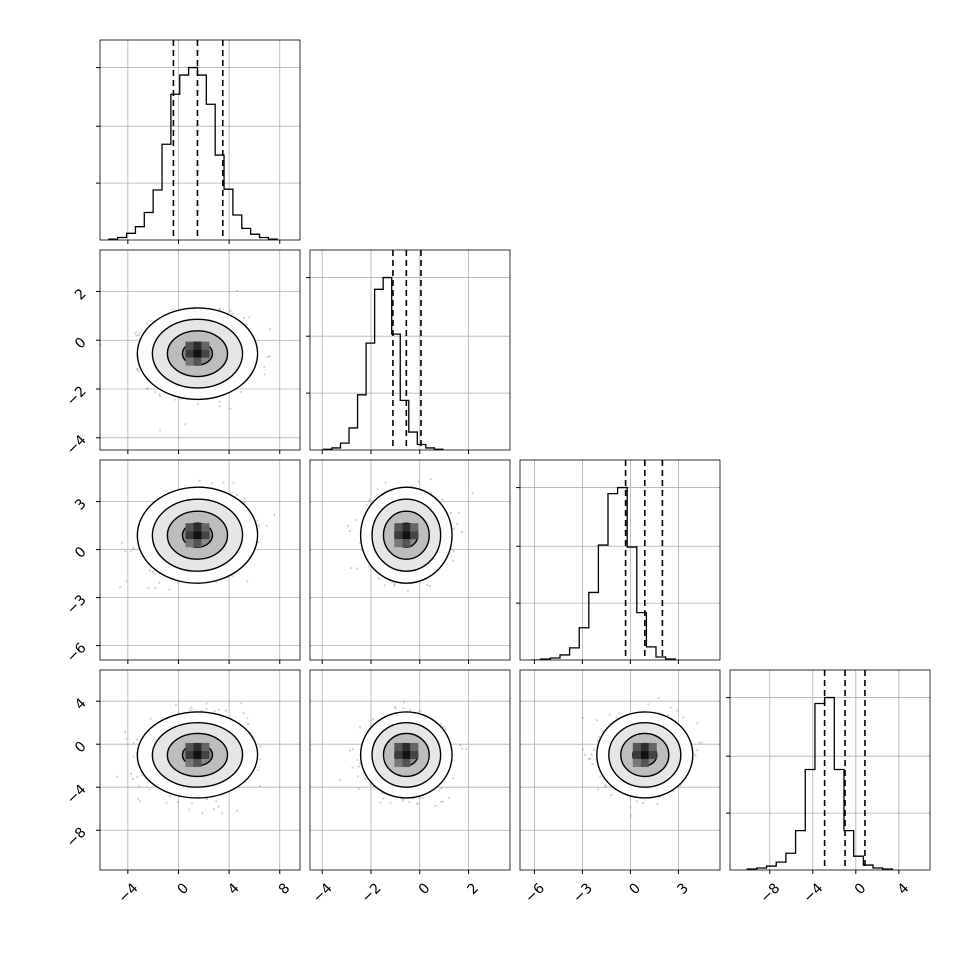 Image resolution: width=970 pixels, height=970 pixels. I want to click on xtick-label-3-0: −8, so click(770, 893).